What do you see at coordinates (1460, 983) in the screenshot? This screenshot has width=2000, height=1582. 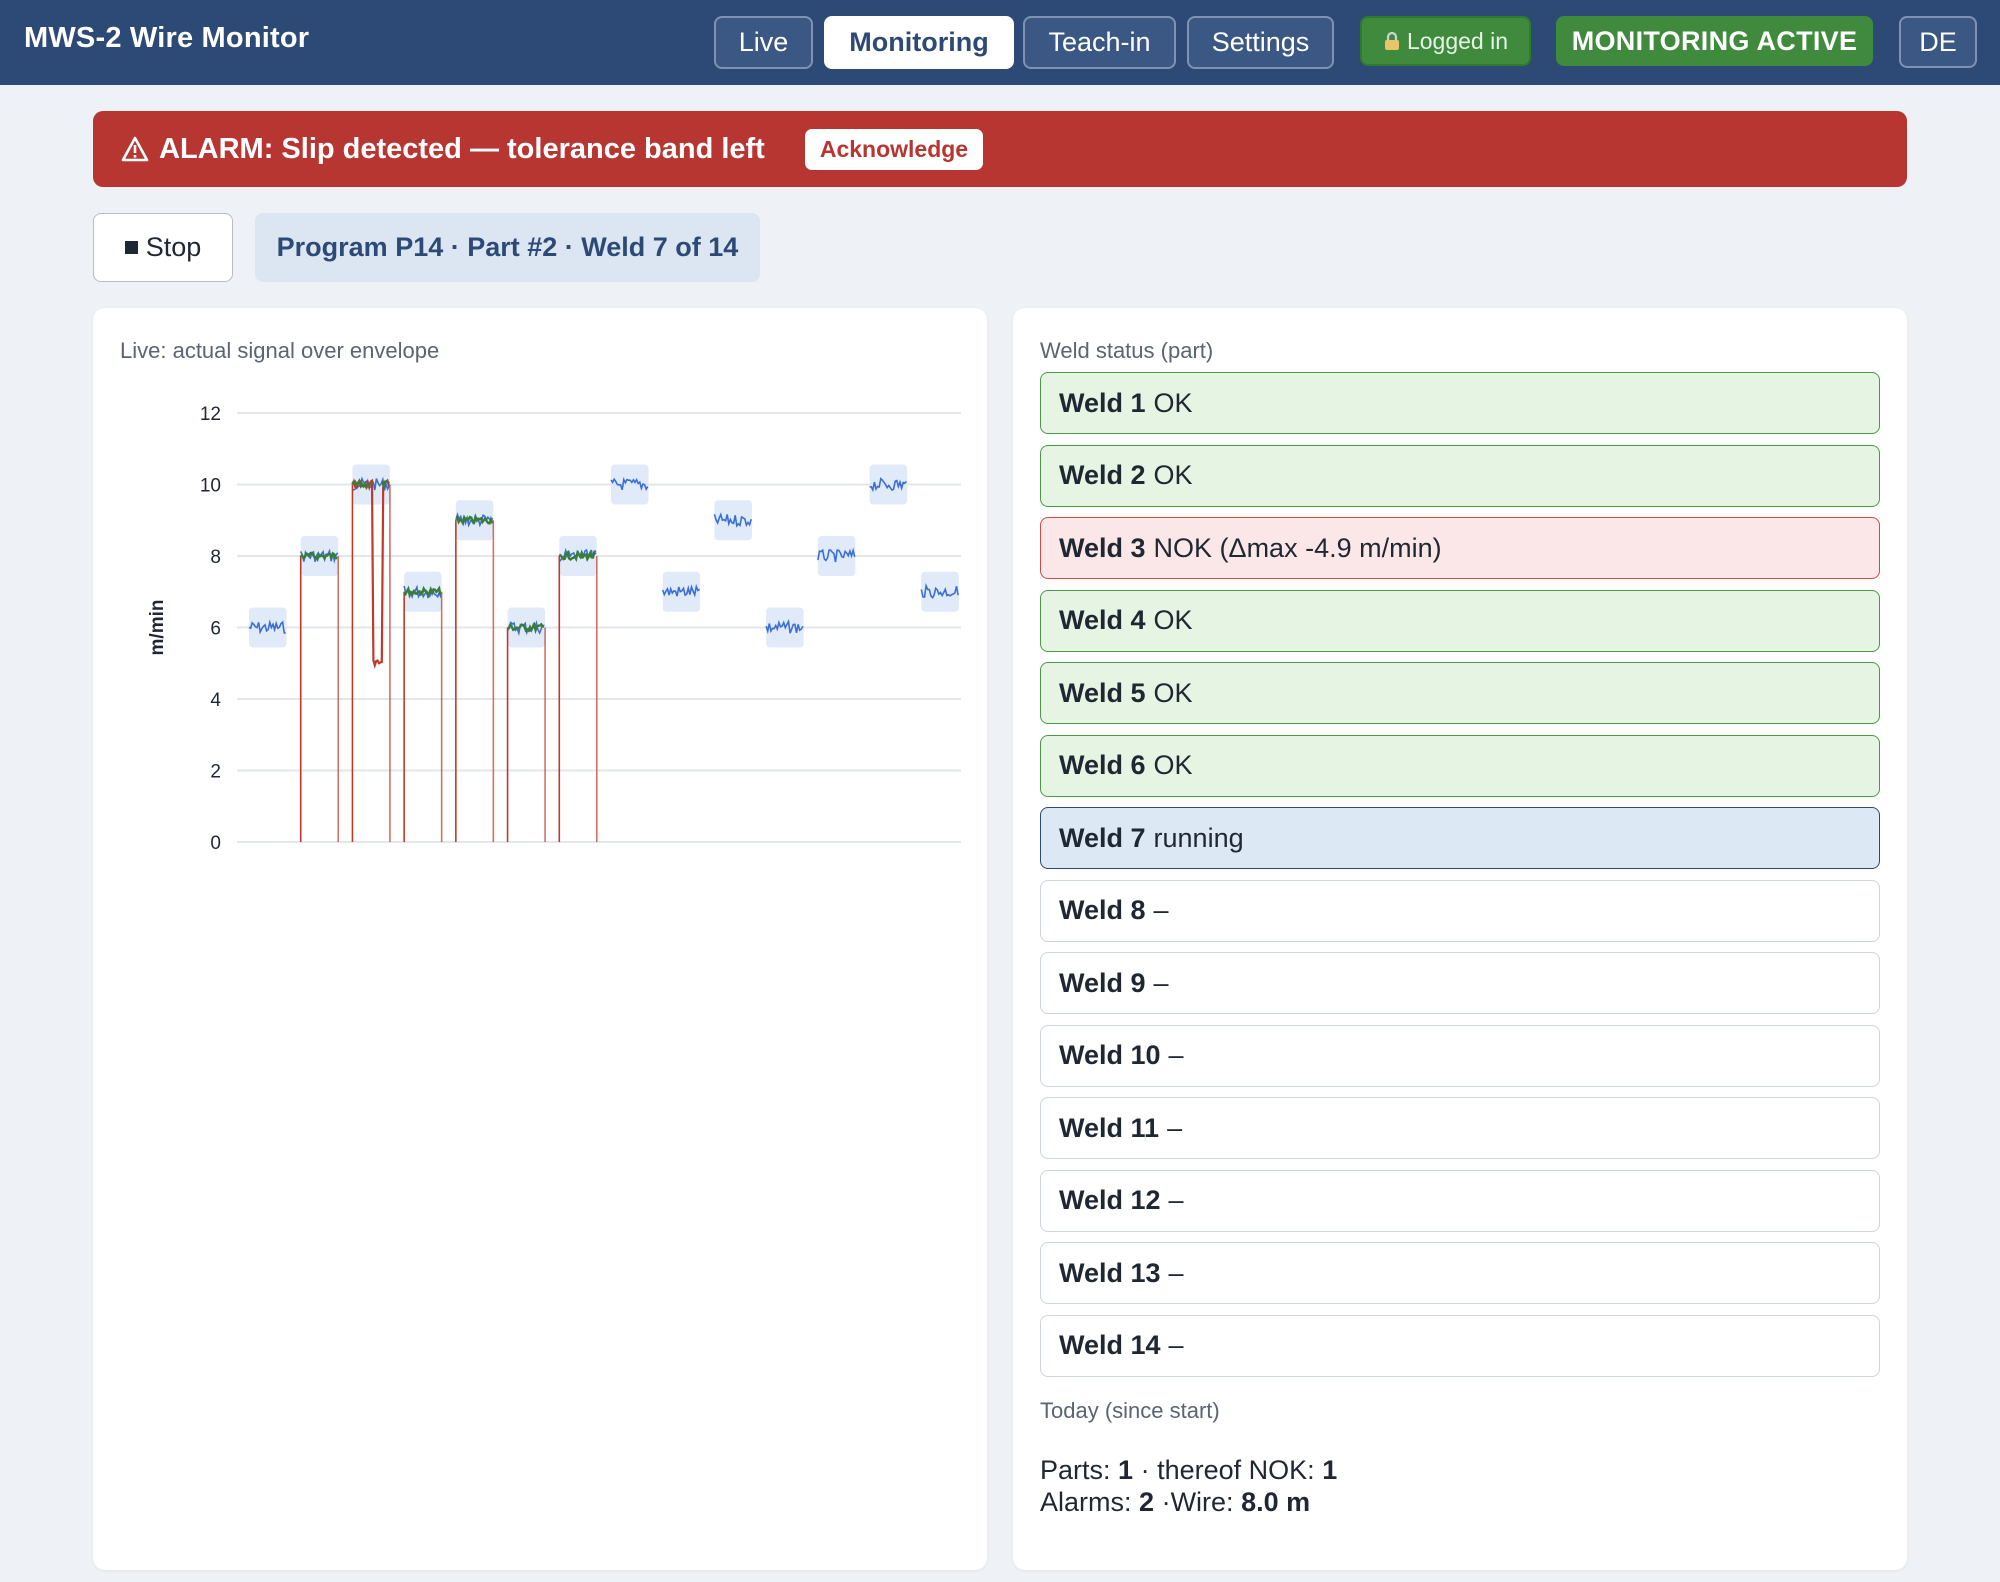 I see `weld-row: Weld 9–` at bounding box center [1460, 983].